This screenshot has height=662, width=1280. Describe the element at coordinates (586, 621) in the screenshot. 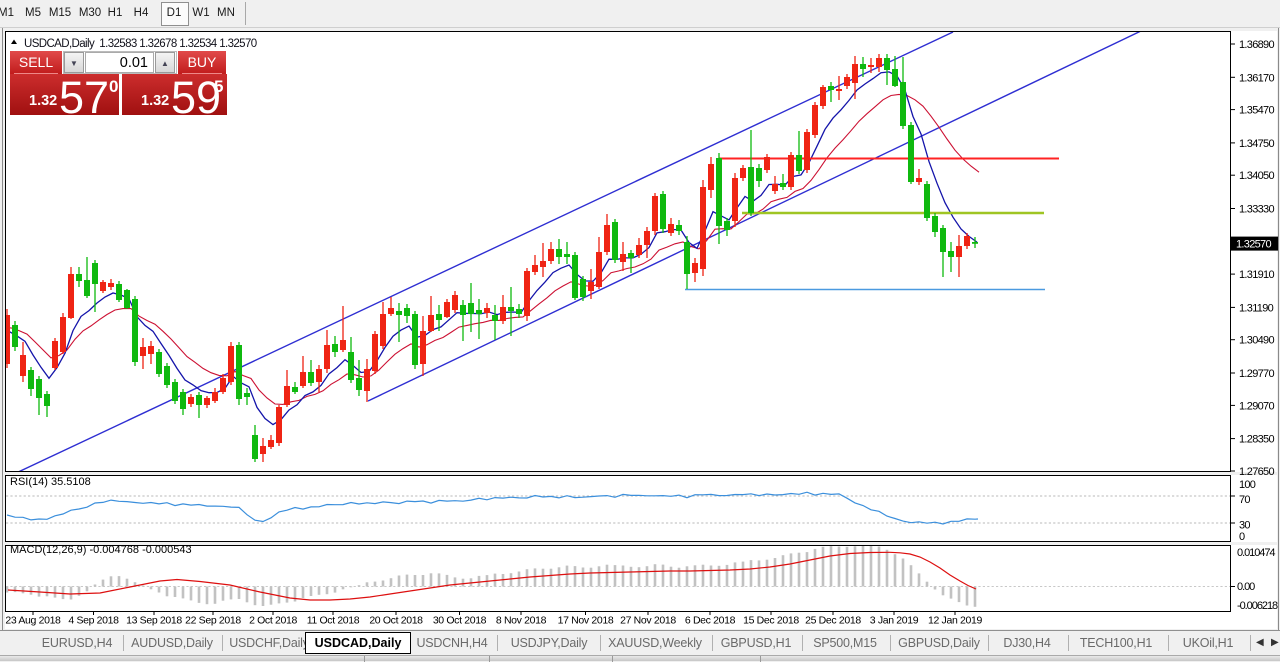

I see `svg-text: 17 Nov 2018` at that location.